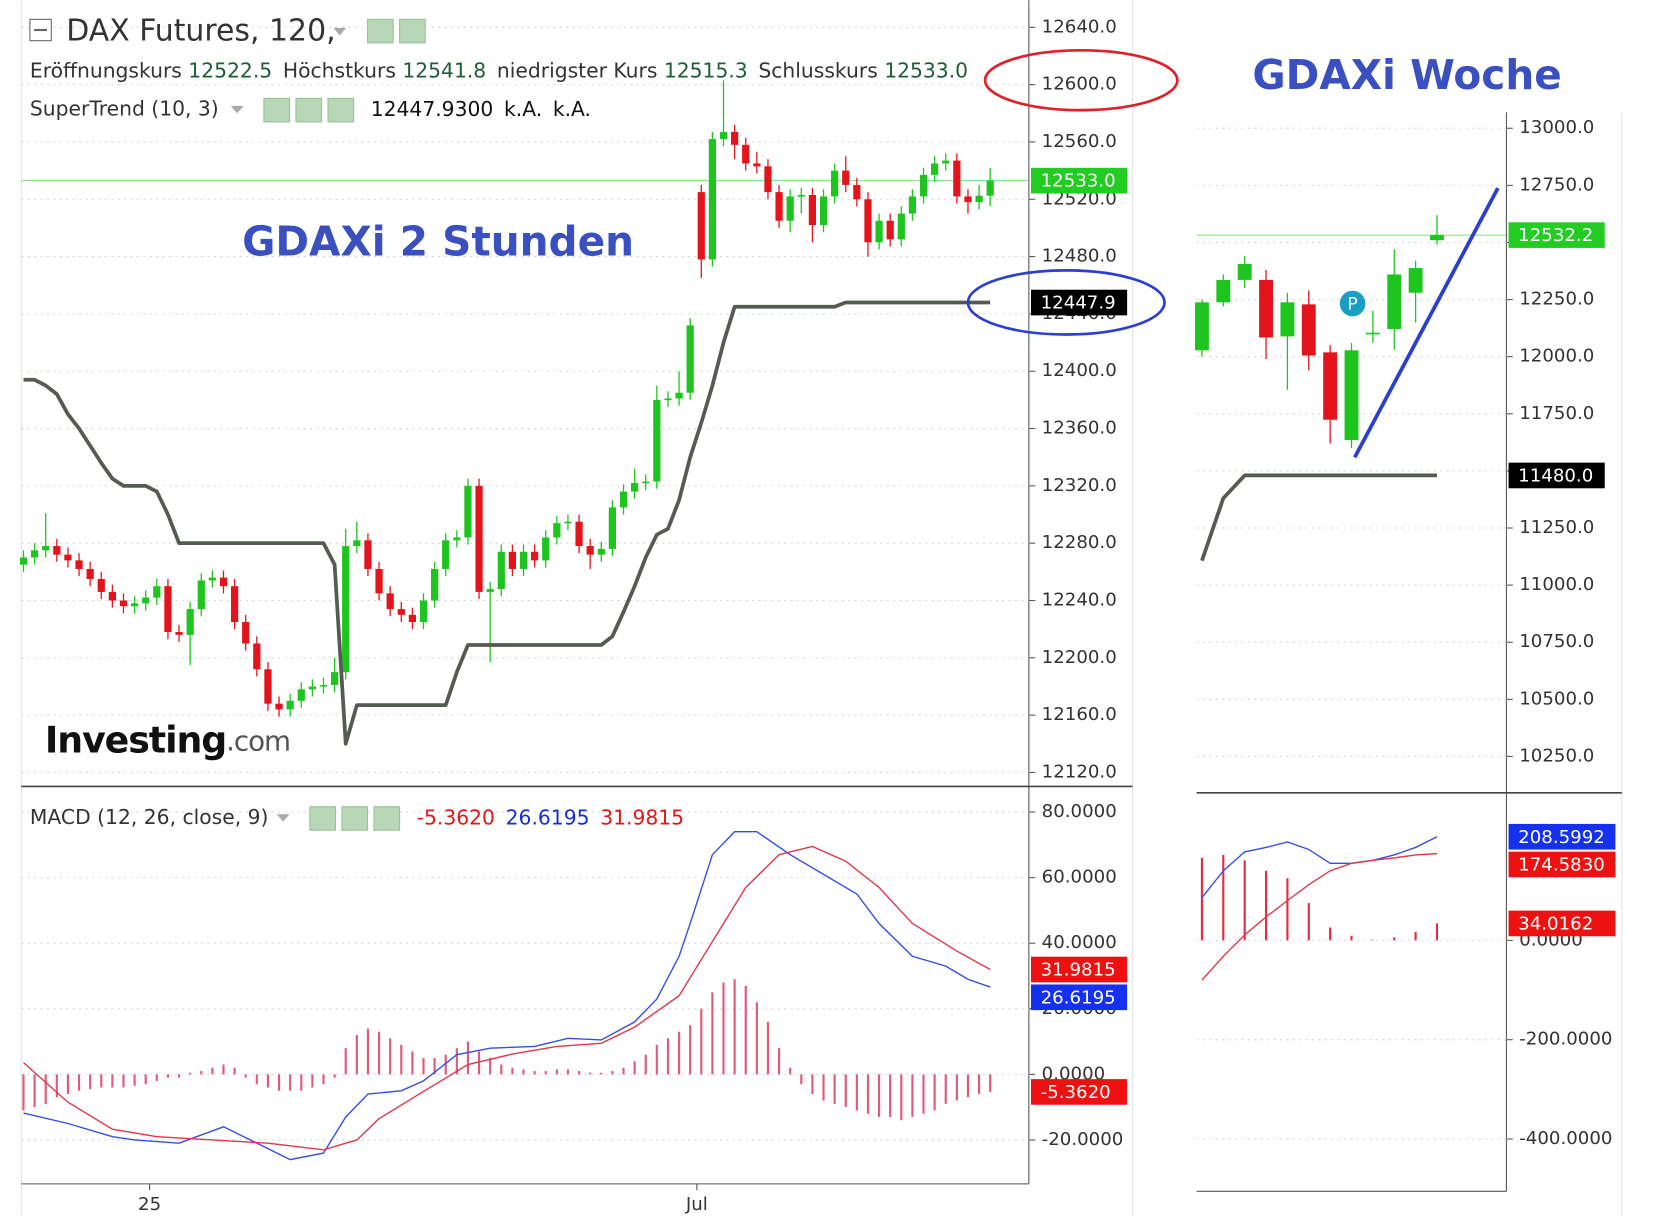 The height and width of the screenshot is (1216, 1656). What do you see at coordinates (1079, 370) in the screenshot?
I see `y-tick-label: 12400.0` at bounding box center [1079, 370].